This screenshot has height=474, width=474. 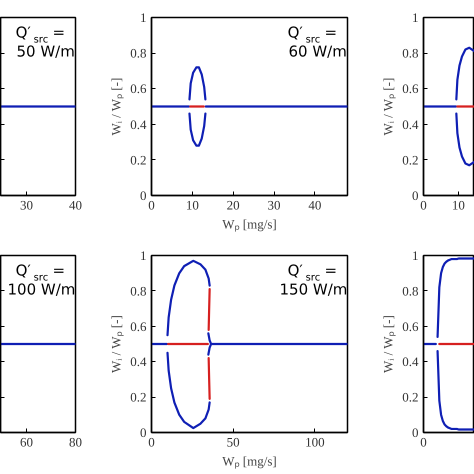 What do you see at coordinates (75, 442) in the screenshot?
I see `x-tick-label: 80` at bounding box center [75, 442].